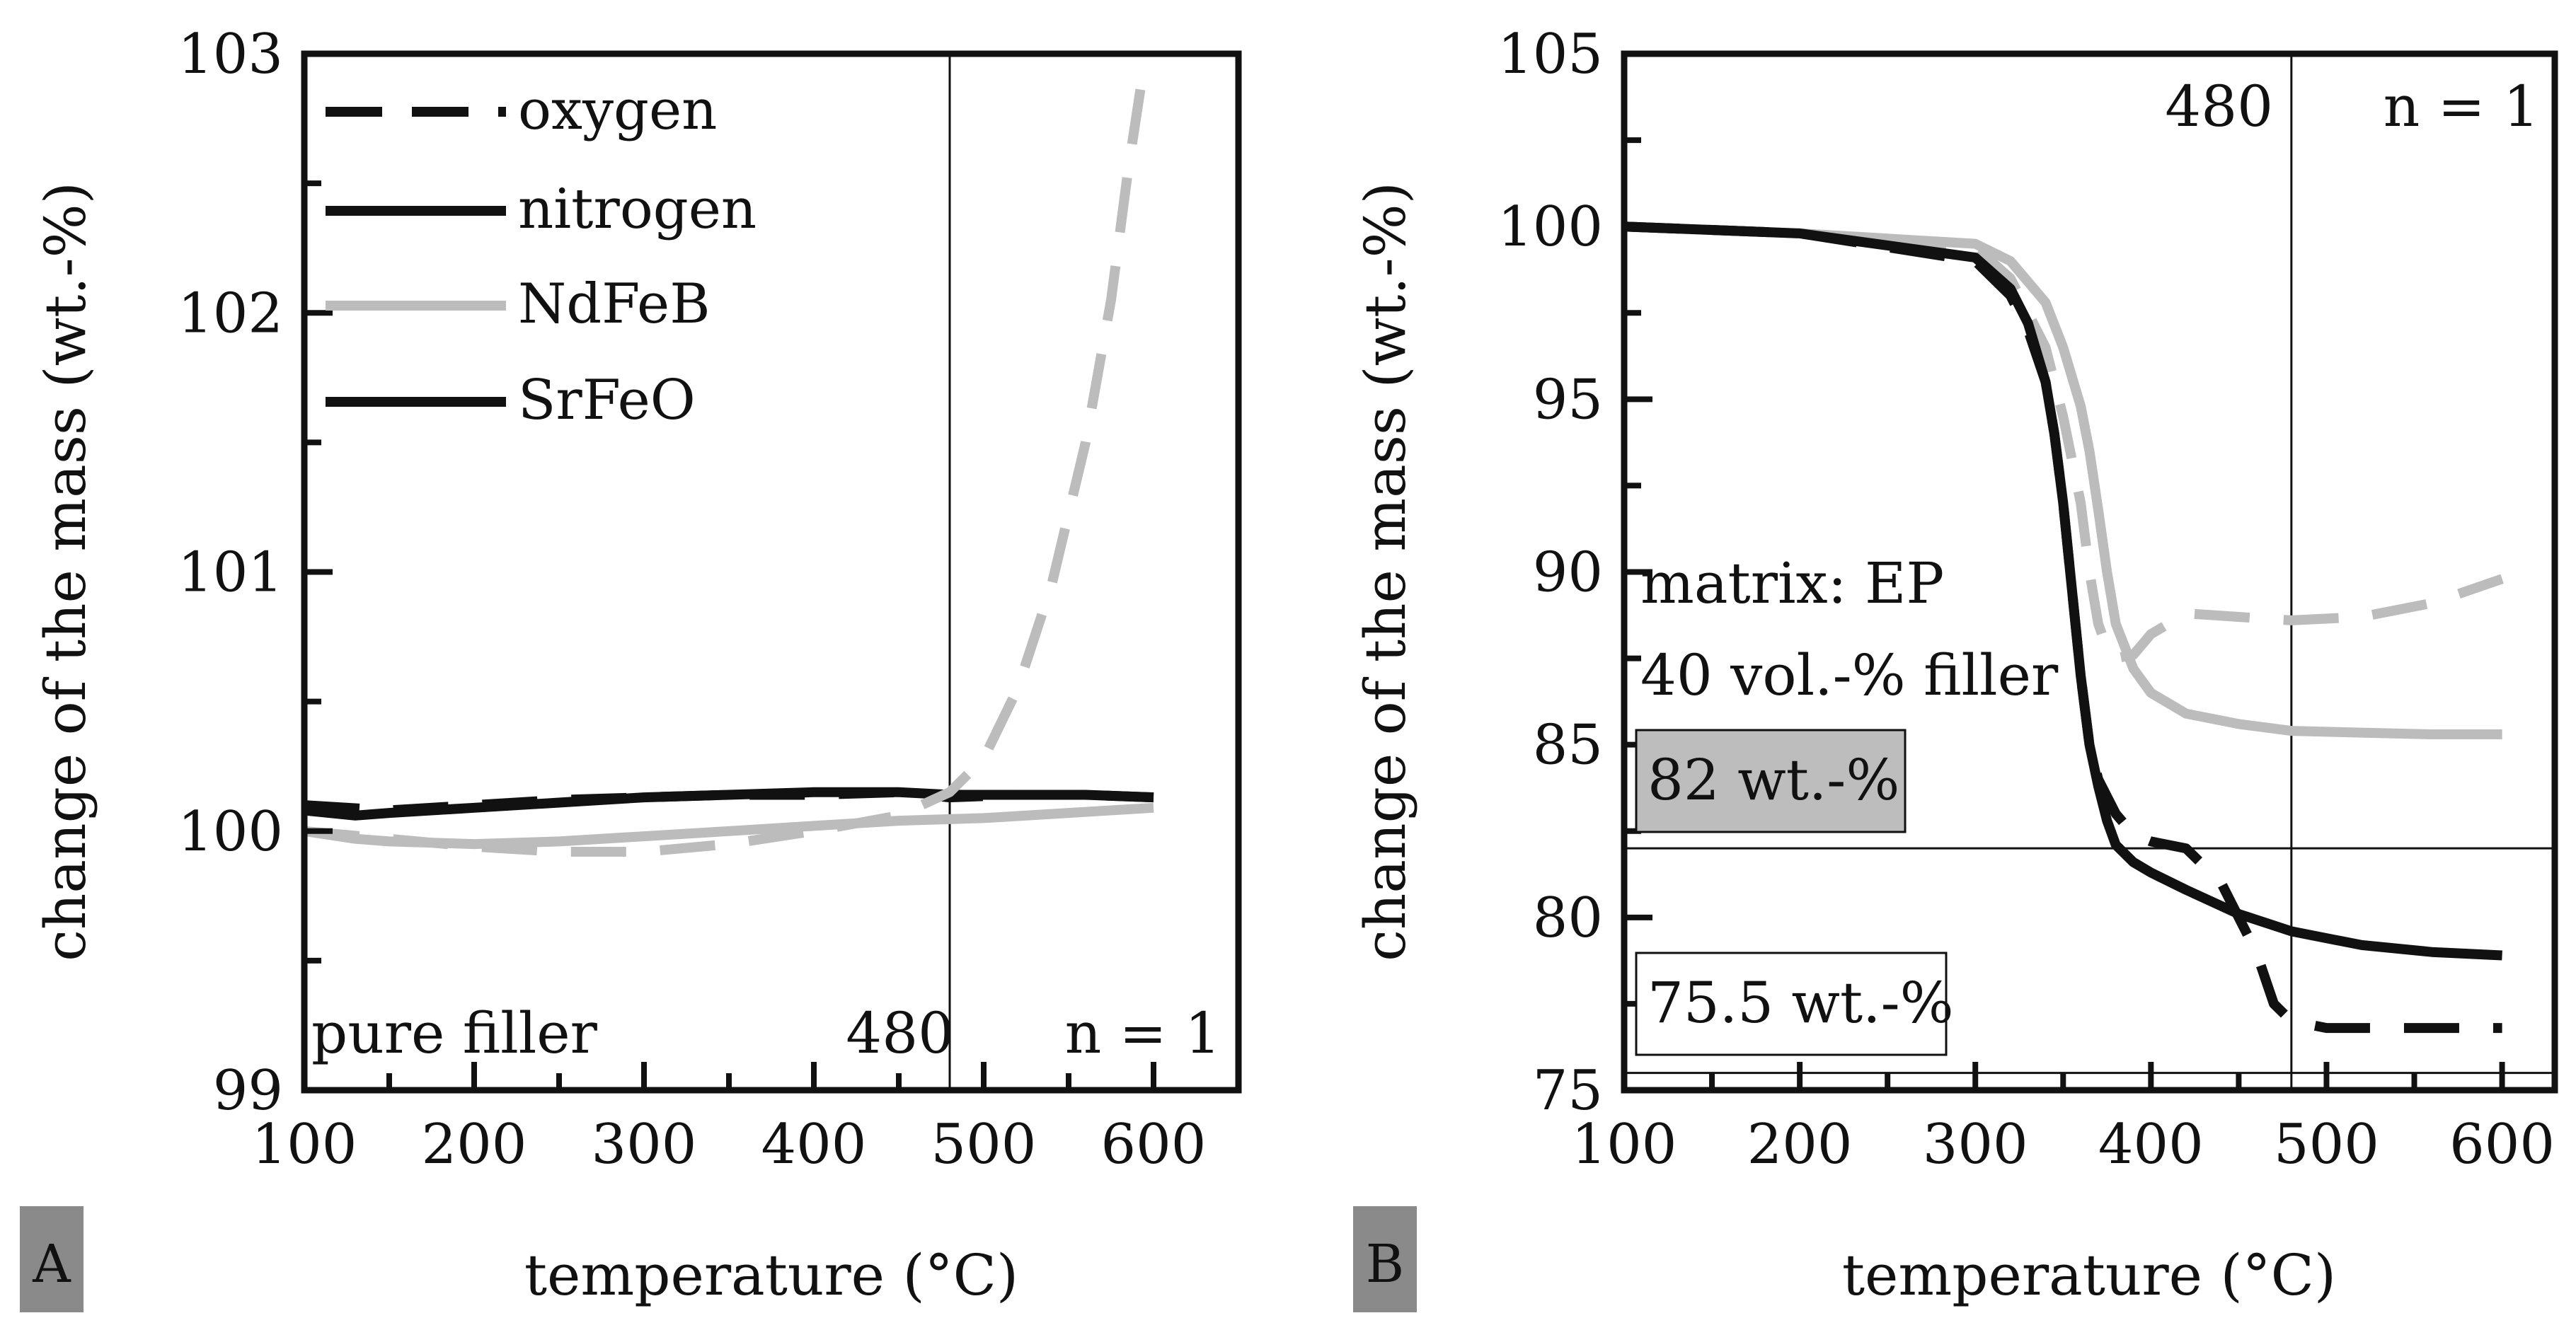 The width and height of the screenshot is (2576, 1330). What do you see at coordinates (231, 313) in the screenshot?
I see `y-tick-label-102-a: 102` at bounding box center [231, 313].